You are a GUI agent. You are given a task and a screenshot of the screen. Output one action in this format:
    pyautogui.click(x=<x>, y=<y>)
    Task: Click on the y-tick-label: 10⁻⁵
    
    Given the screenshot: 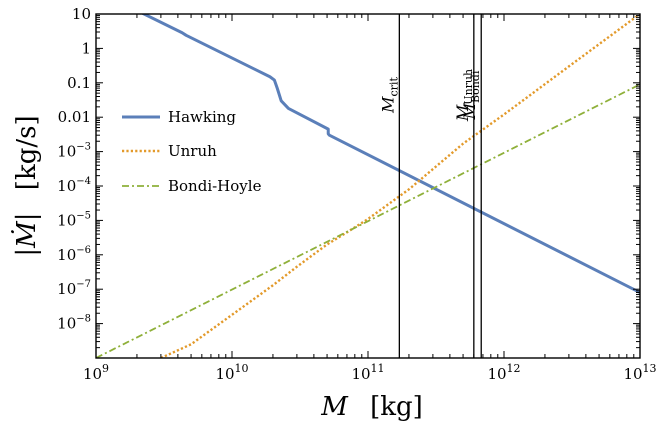 What is the action you would take?
    pyautogui.click(x=74, y=219)
    